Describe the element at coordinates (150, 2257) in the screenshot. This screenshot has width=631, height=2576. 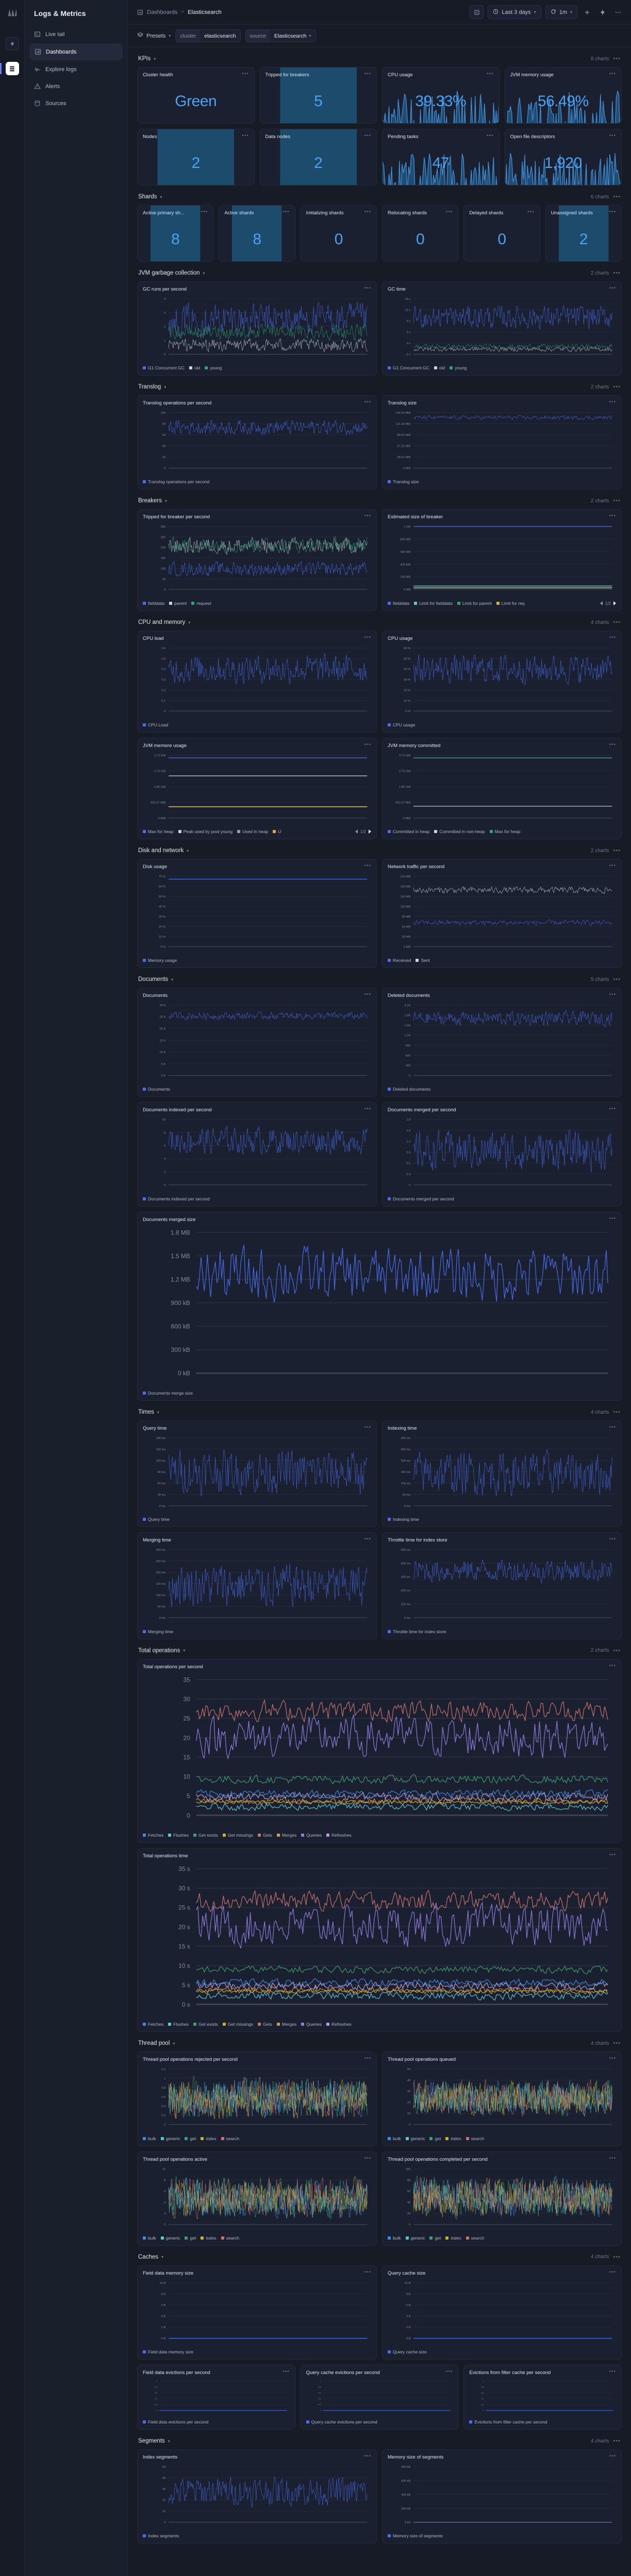
I see `section-title: Caches ▾` at that location.